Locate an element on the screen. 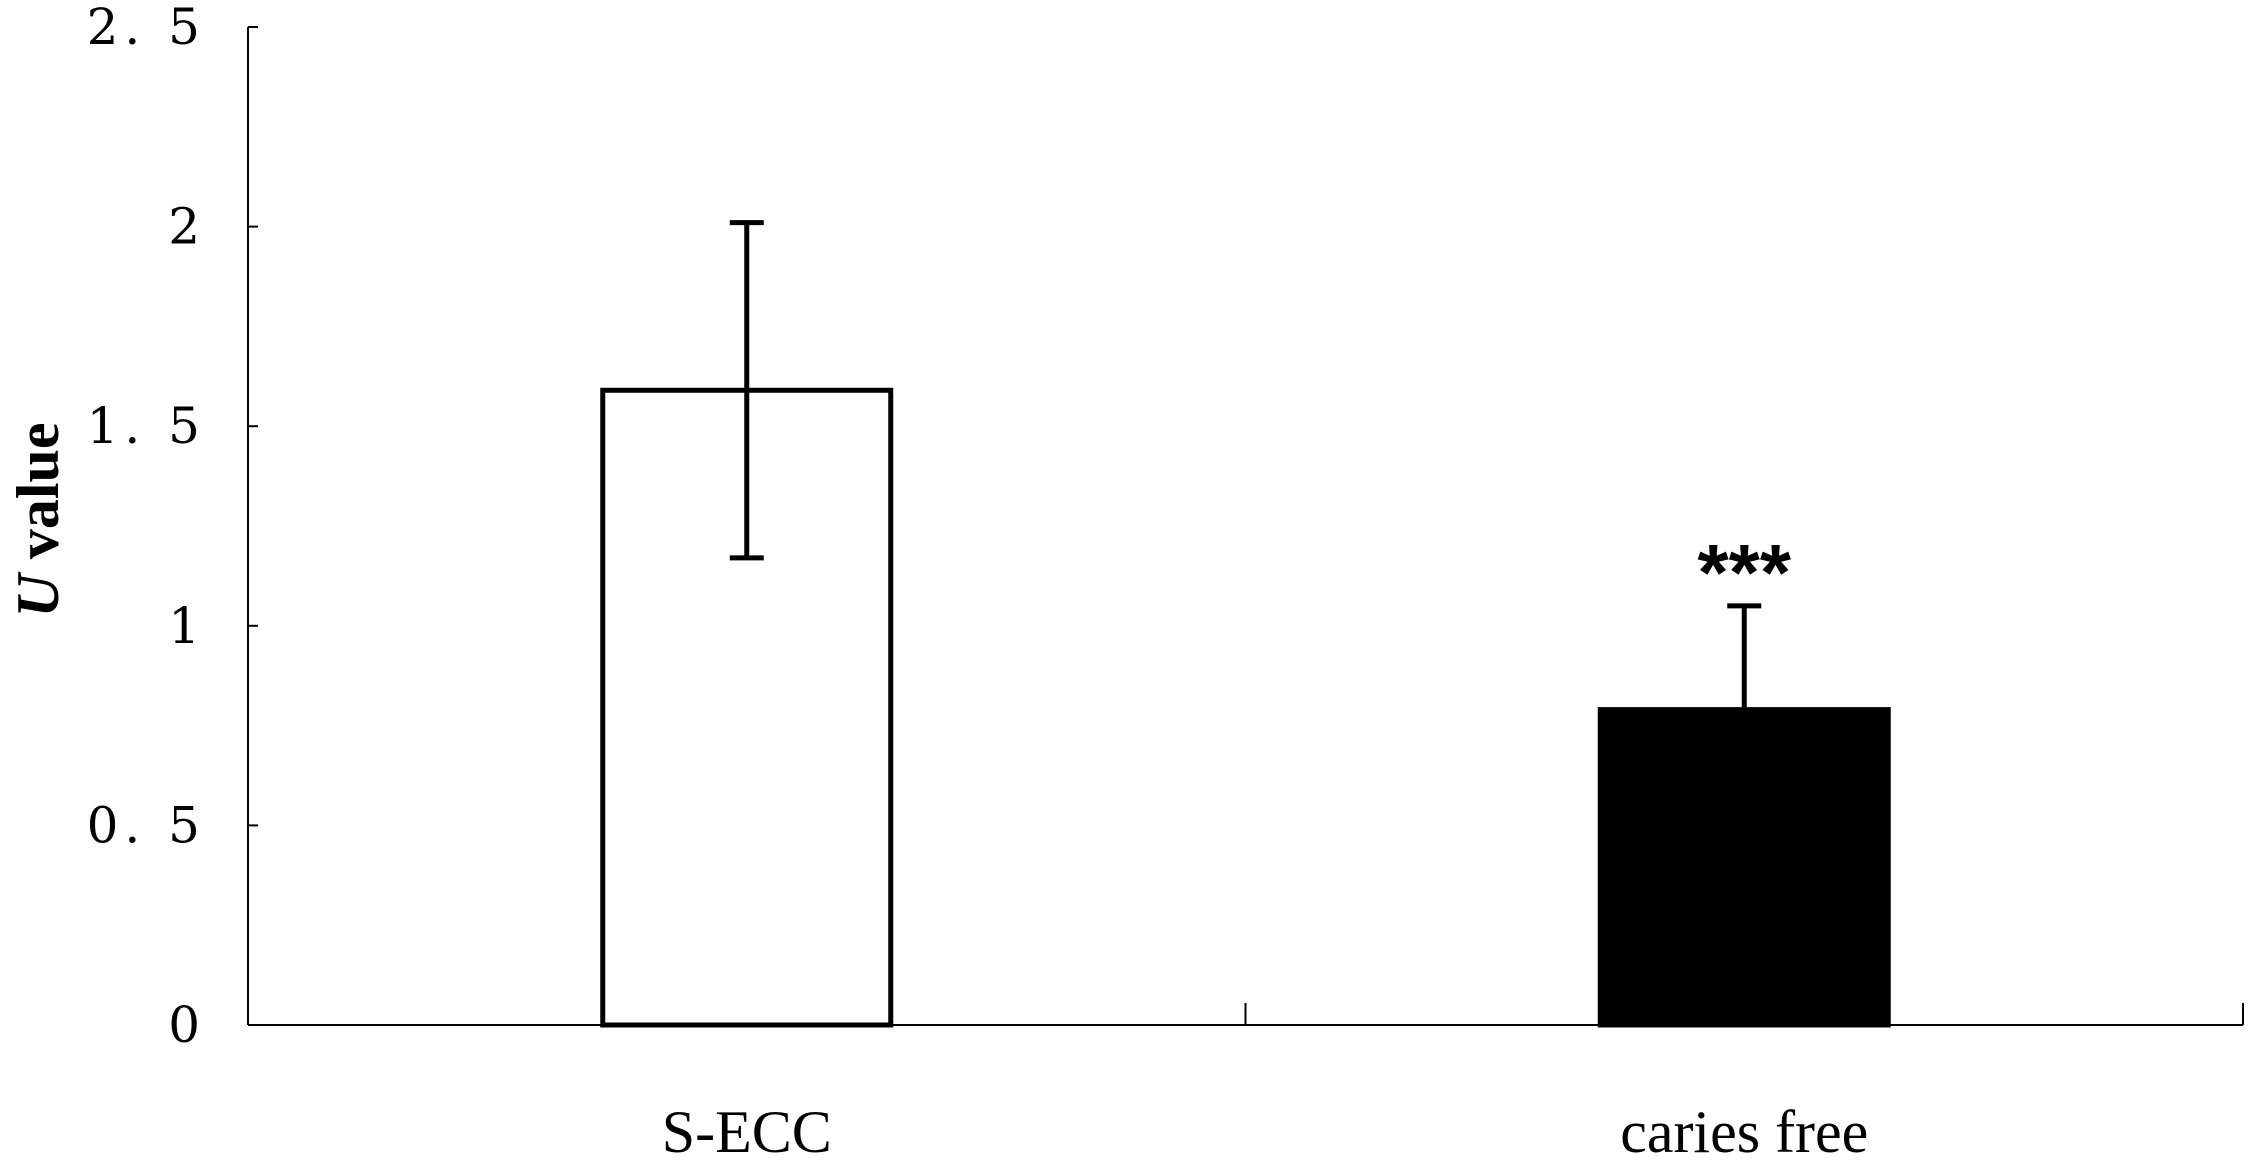 The image size is (2255, 1167). y-axis-title: U value is located at coordinates (38, 519).